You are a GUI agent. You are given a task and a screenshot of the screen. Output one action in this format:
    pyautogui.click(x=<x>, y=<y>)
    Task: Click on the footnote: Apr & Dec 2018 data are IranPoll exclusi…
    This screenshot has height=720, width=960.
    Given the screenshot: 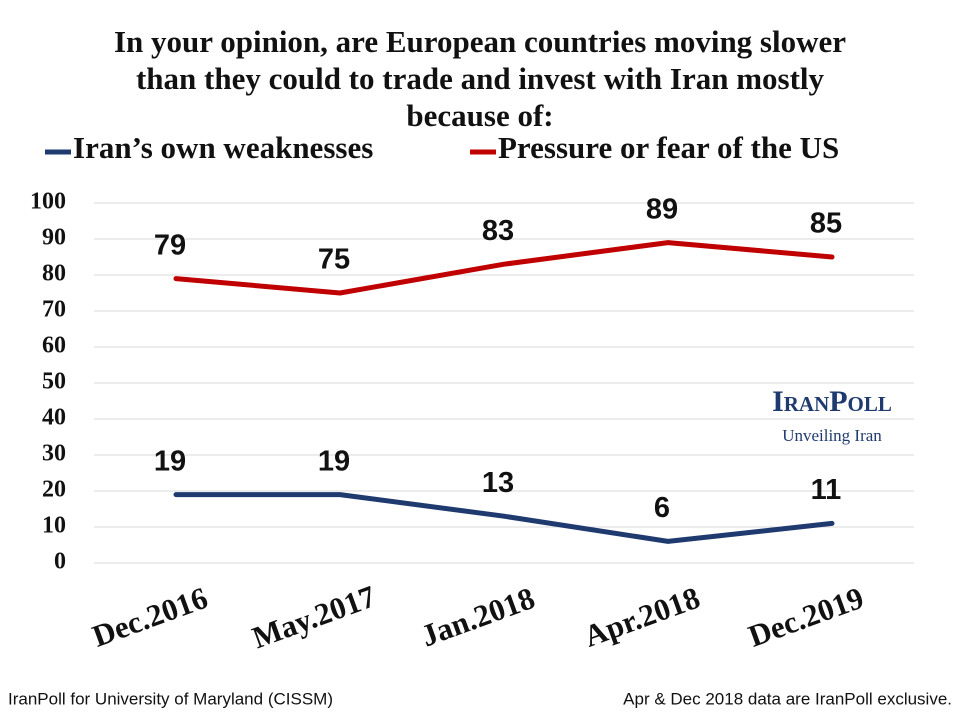 What is the action you would take?
    pyautogui.click(x=787, y=698)
    